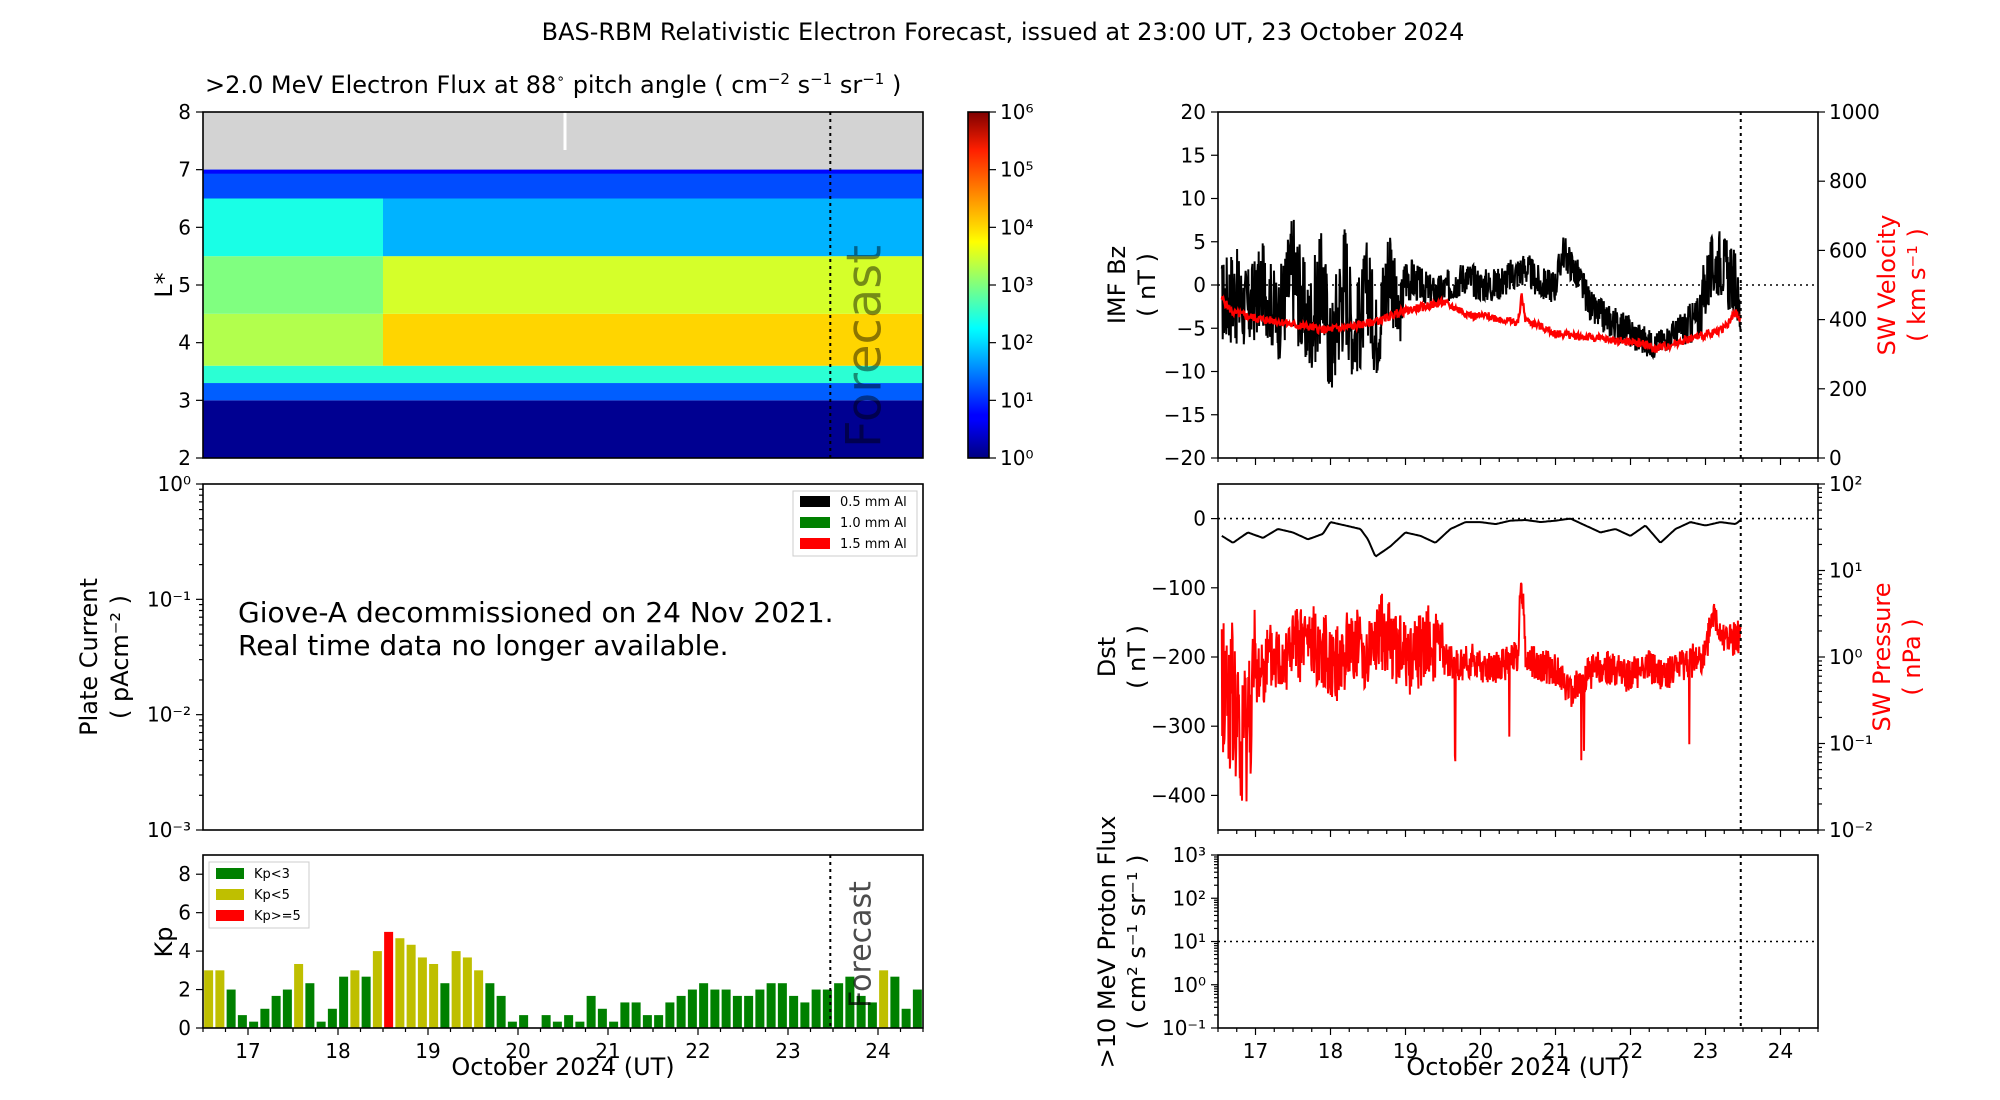  I want to click on sw-pressure-units: ( nPa ), so click(1912, 656).